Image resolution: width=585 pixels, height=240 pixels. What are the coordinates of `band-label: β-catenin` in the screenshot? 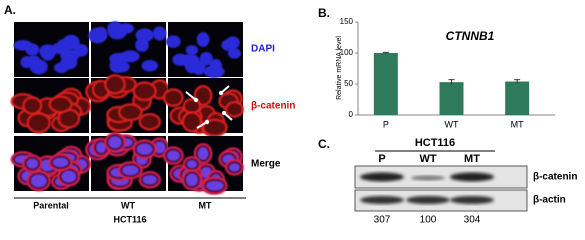 It's located at (555, 177).